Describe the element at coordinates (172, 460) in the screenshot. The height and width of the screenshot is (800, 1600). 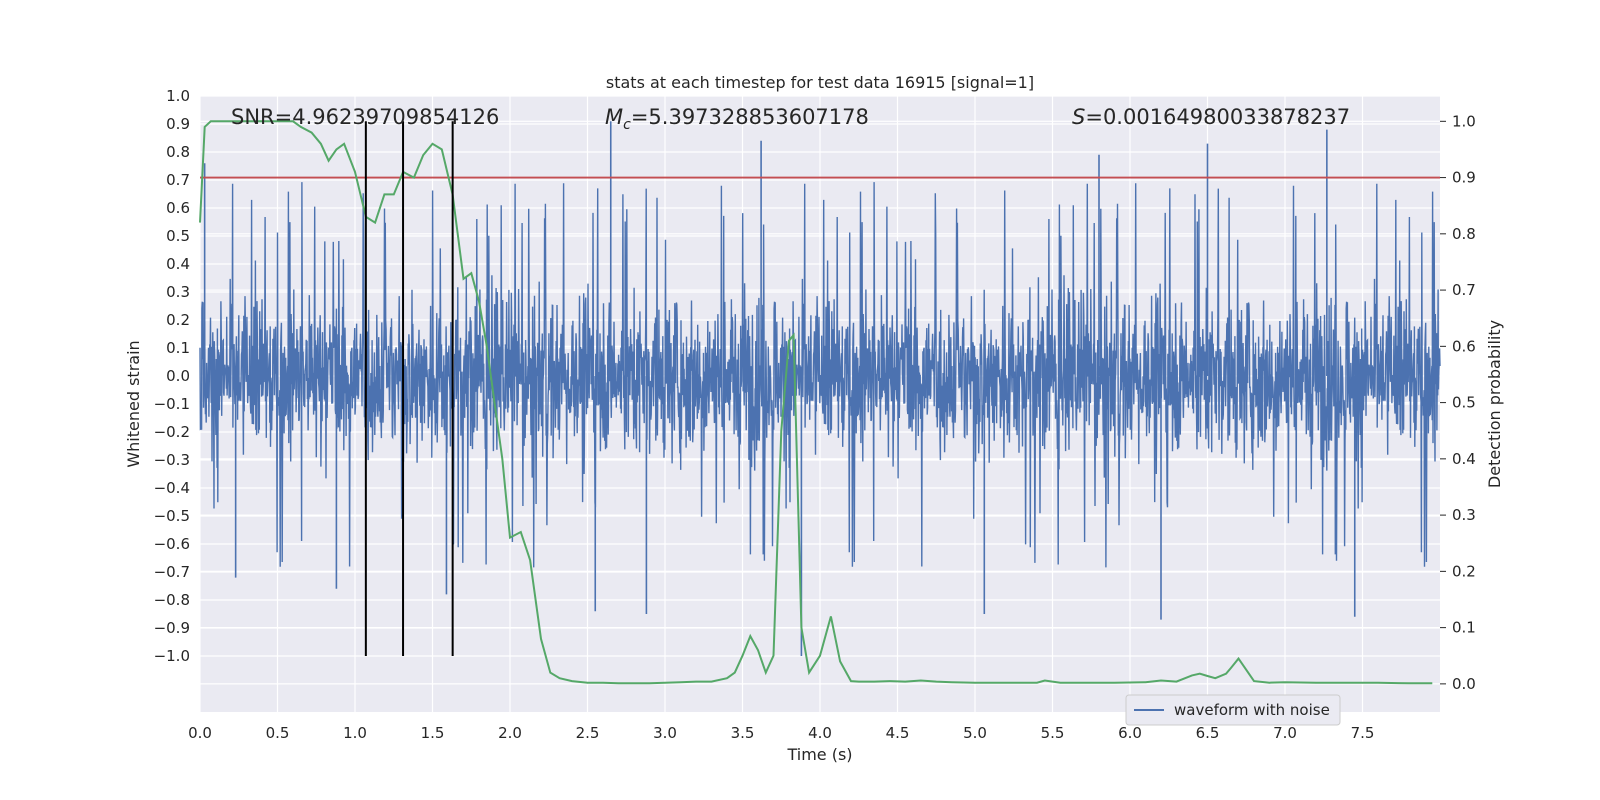
I see `y-left-tick-label-13: −0.3` at that location.